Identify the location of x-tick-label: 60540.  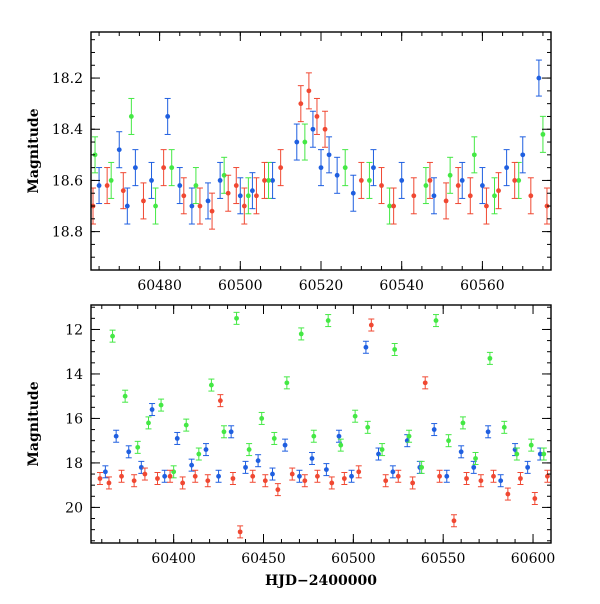
(401, 286).